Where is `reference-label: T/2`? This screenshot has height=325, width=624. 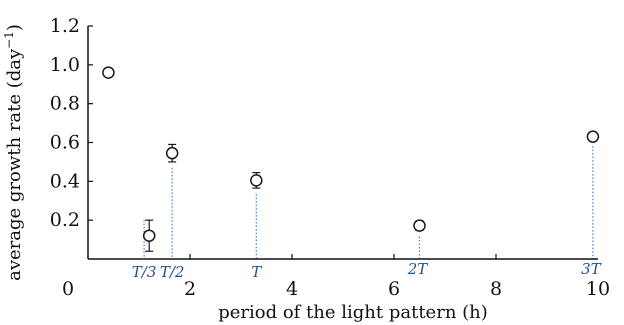
reference-label: T/2 is located at coordinates (172, 272).